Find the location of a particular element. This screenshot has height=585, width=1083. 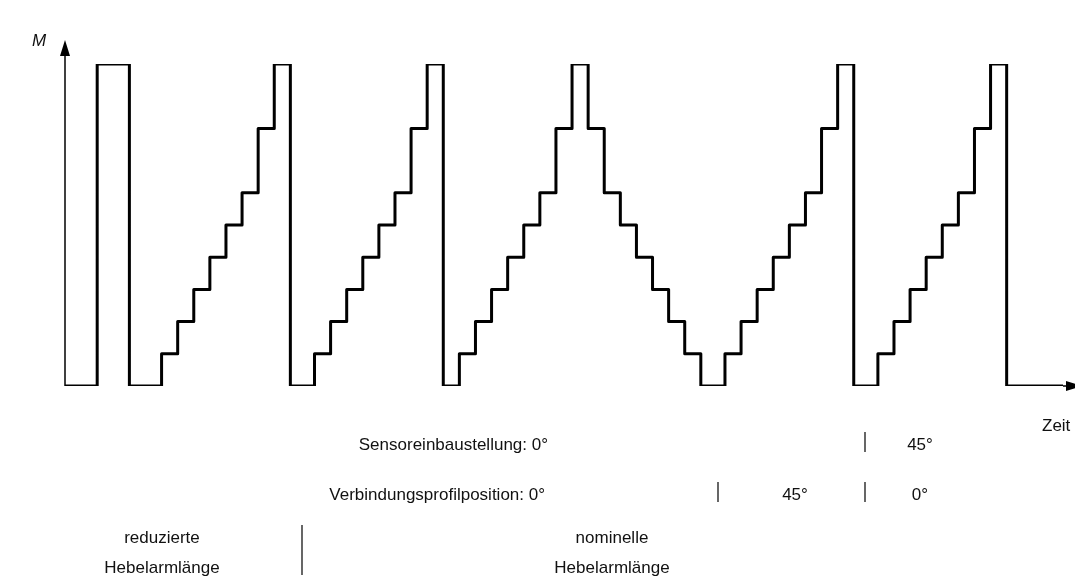

x-axis-title: Zeit is located at coordinates (1056, 426).